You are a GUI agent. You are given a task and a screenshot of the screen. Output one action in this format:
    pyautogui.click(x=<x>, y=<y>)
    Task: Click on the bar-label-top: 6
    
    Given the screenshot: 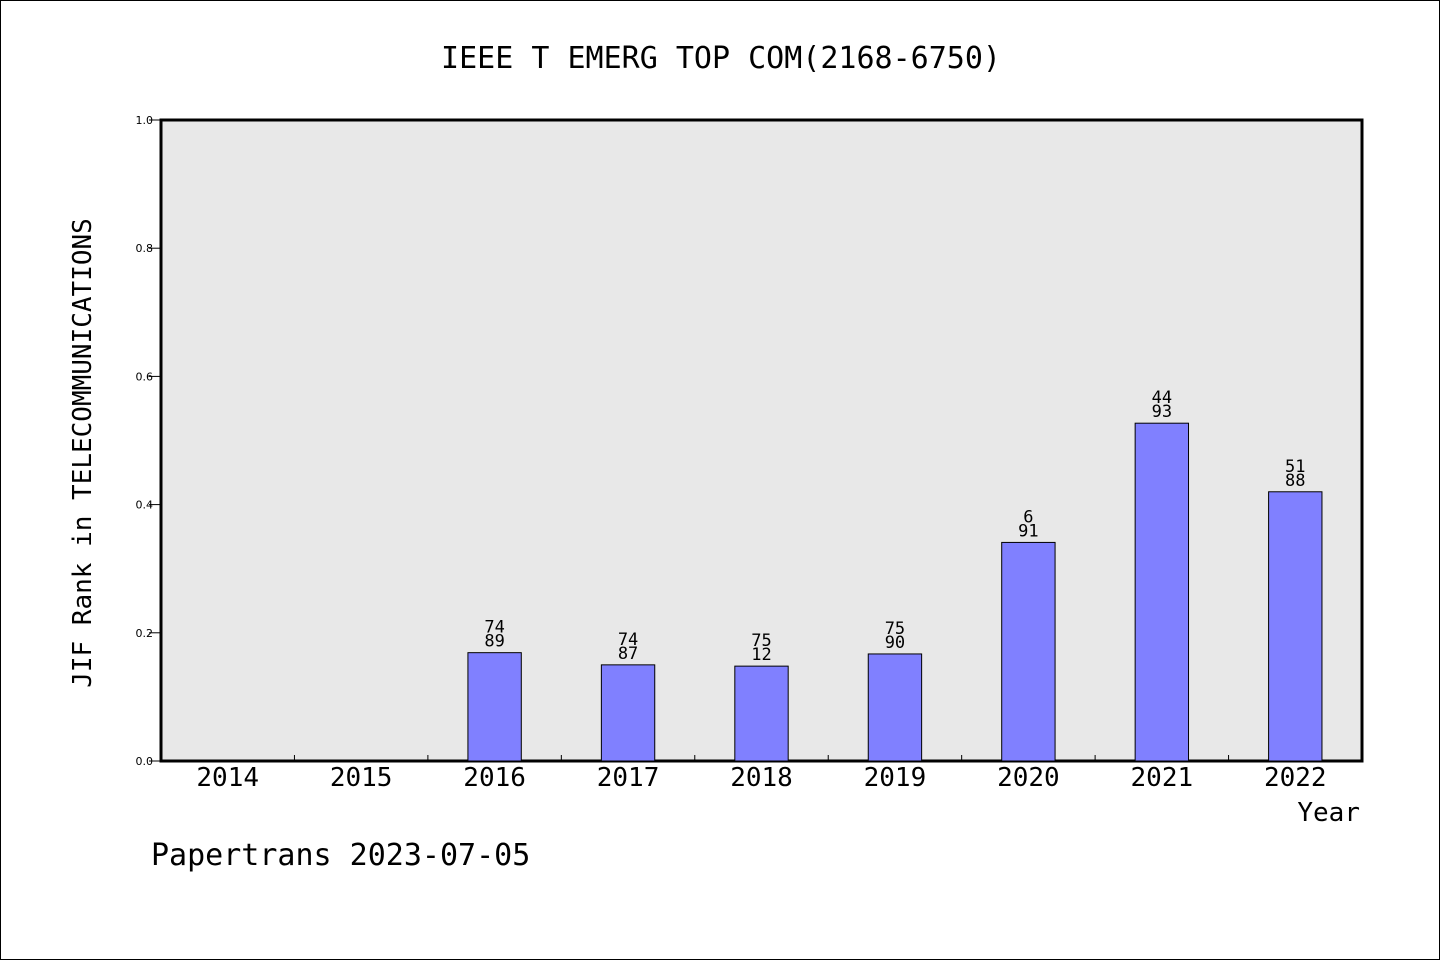 What is the action you would take?
    pyautogui.click(x=1028, y=517)
    